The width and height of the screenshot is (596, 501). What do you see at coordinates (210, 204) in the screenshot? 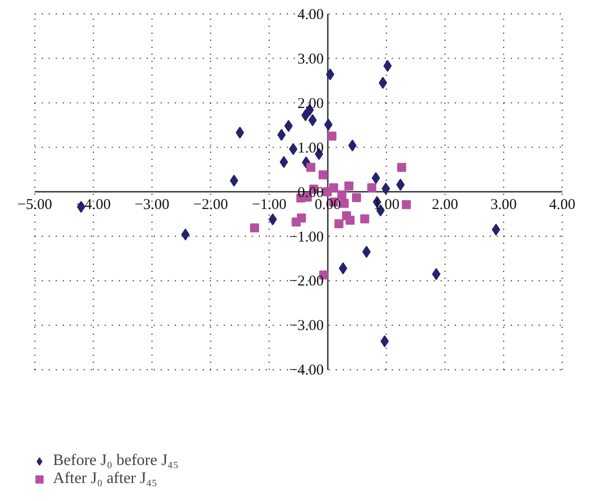
I see `x-tick-label: −2.00` at bounding box center [210, 204].